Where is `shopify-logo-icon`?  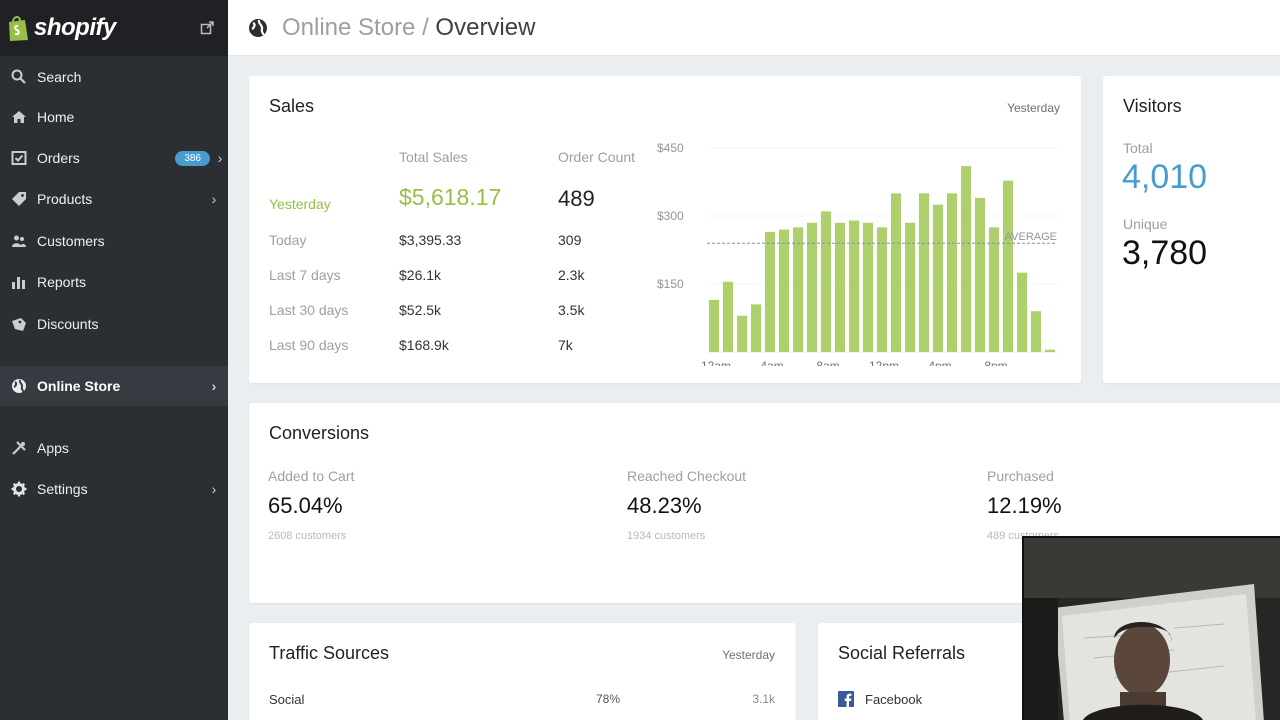
shopify-logo-icon is located at coordinates (18, 28).